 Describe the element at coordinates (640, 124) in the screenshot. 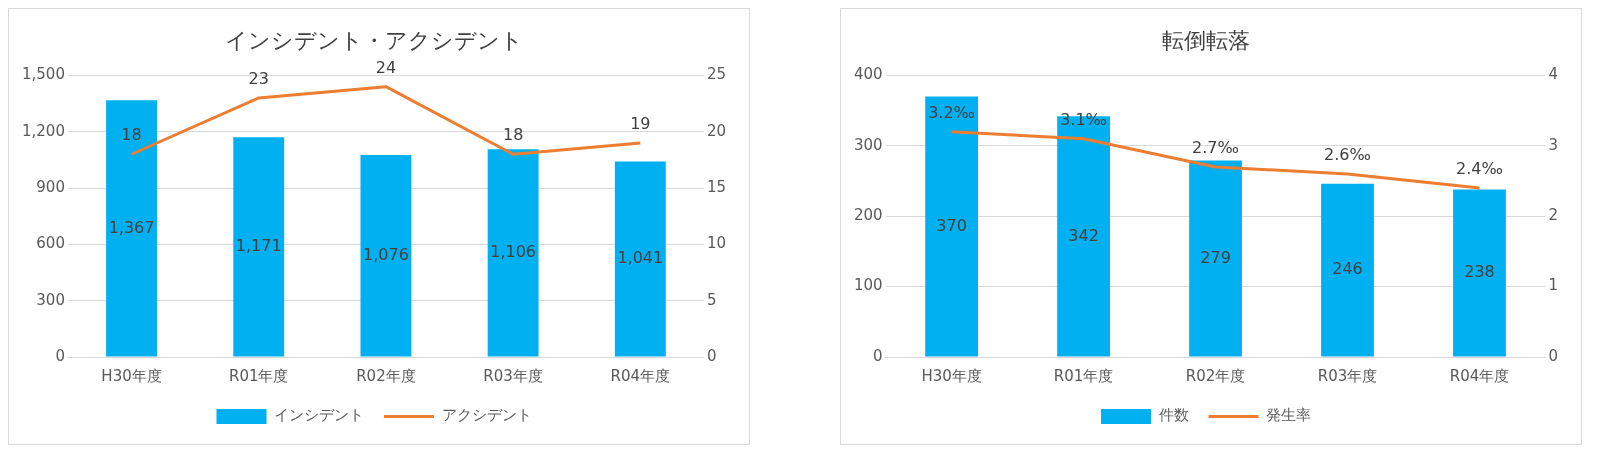

I see `data-label: 19` at that location.